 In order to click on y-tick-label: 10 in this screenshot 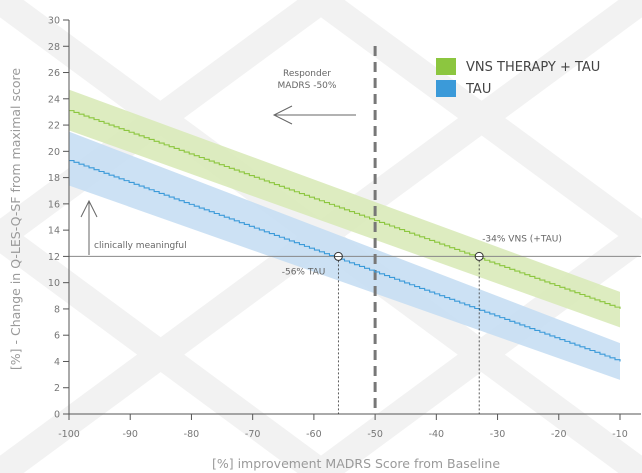, I will do `click(54, 283)`.